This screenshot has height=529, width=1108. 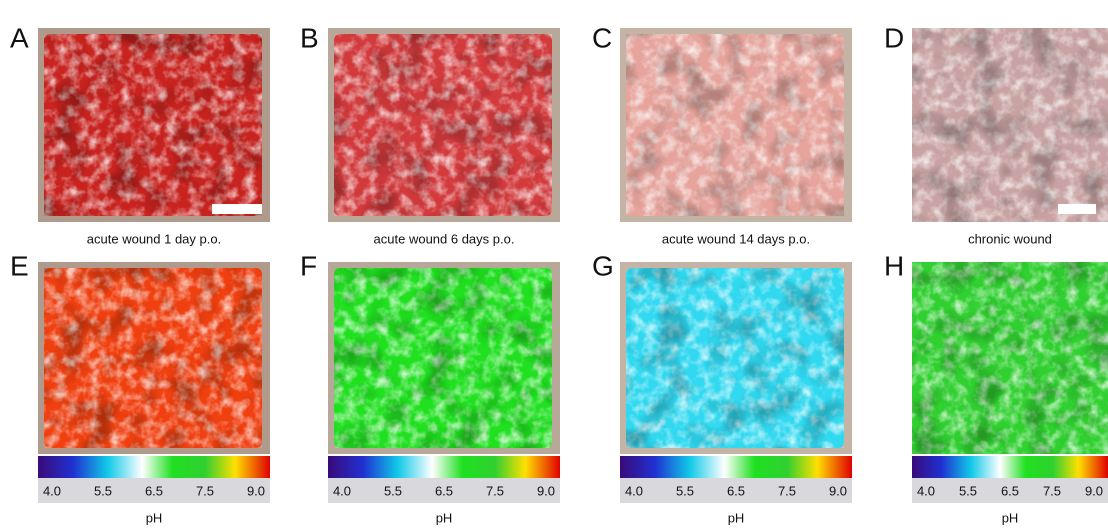 I want to click on panel-letter: G, so click(x=603, y=265).